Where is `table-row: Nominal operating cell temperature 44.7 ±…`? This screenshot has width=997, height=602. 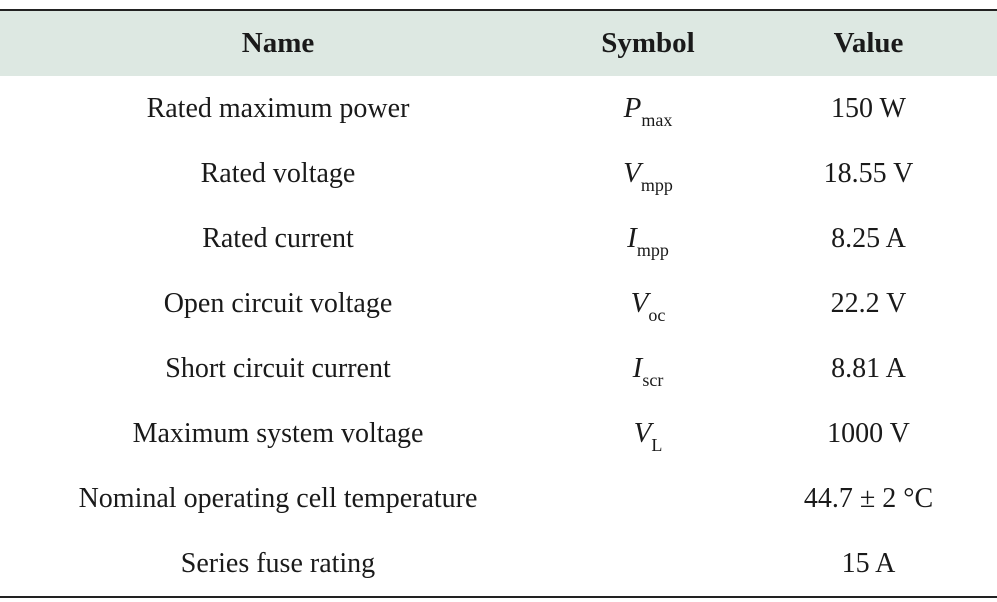
table-row: Nominal operating cell temperature 44.7 ±… is located at coordinates (498, 498).